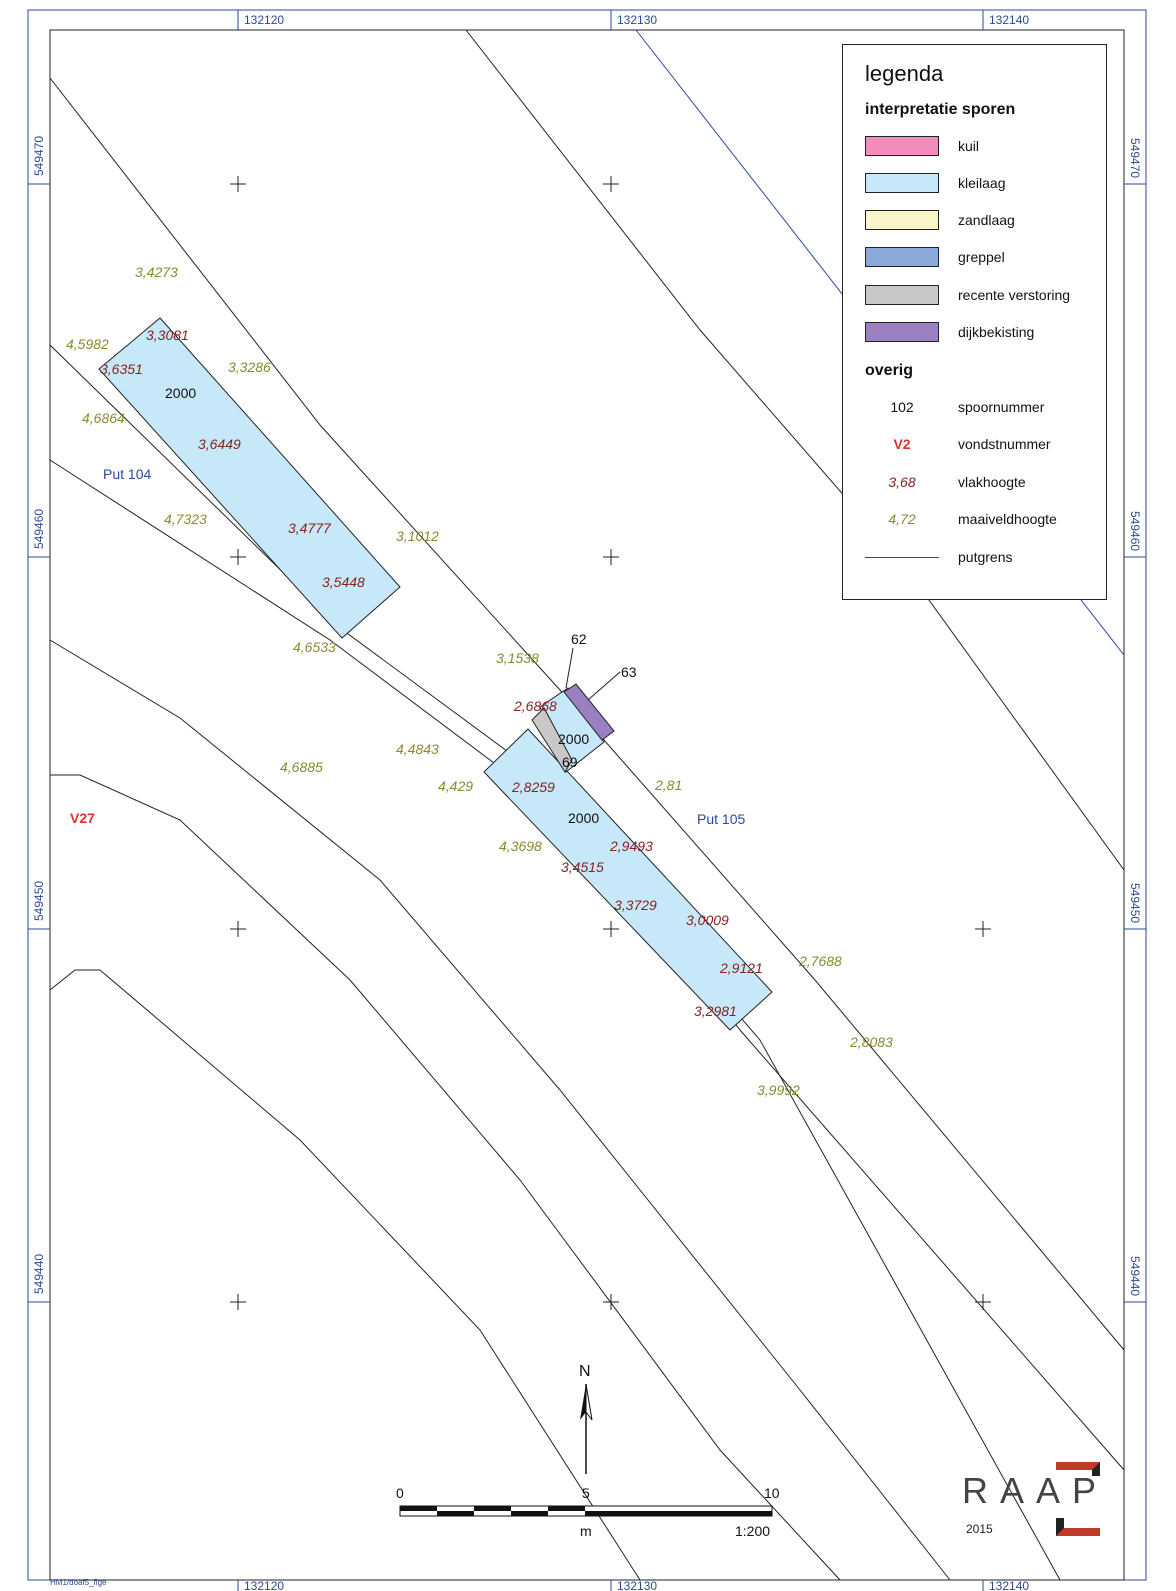 The width and height of the screenshot is (1176, 1591). Describe the element at coordinates (573, 739) in the screenshot. I see `spoor-2000-north: 2000` at that location.